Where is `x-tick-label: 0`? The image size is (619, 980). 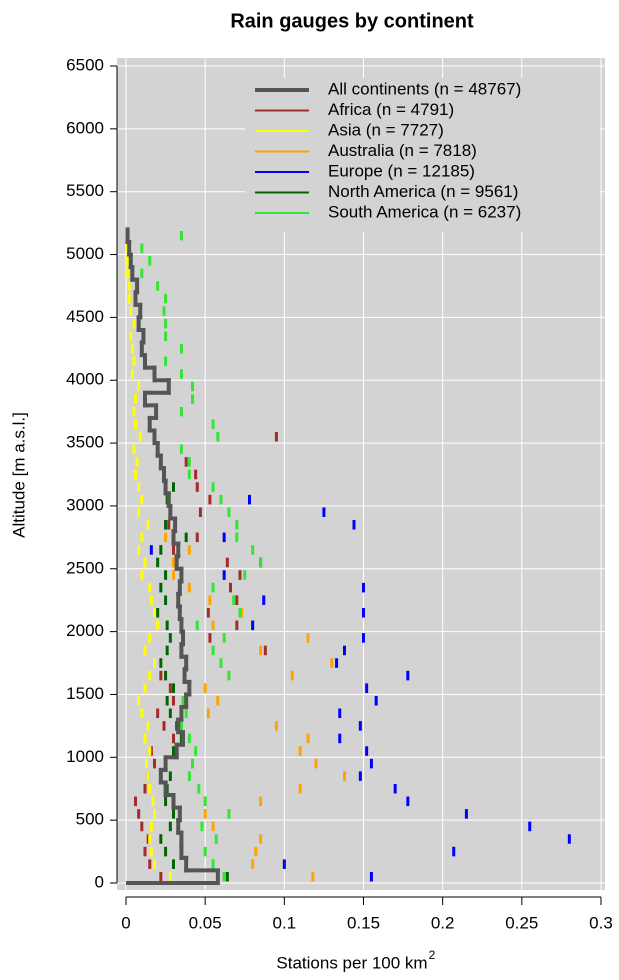 x-tick-label: 0 is located at coordinates (125, 922).